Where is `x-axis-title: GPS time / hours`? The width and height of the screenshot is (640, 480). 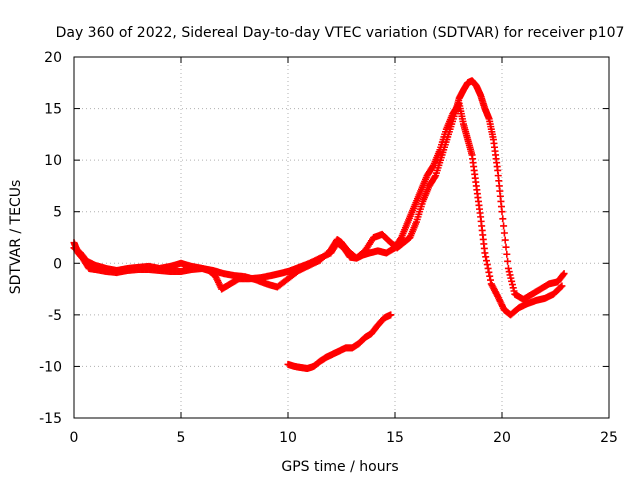 x-axis-title: GPS time / hours is located at coordinates (339, 467).